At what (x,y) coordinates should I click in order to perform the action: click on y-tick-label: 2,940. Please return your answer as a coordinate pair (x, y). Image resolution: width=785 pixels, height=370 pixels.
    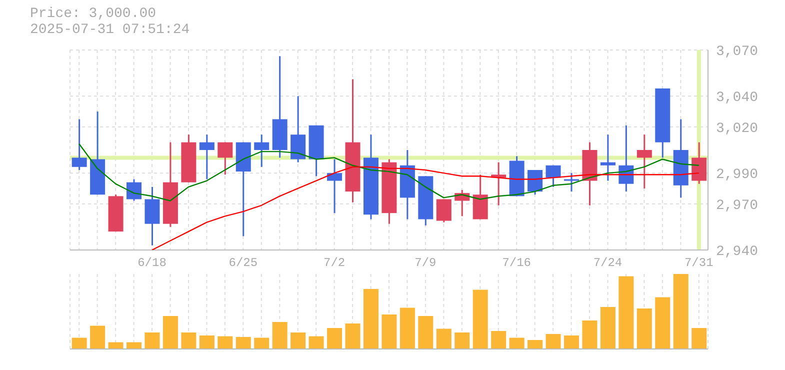
    Looking at the image, I should click on (737, 252).